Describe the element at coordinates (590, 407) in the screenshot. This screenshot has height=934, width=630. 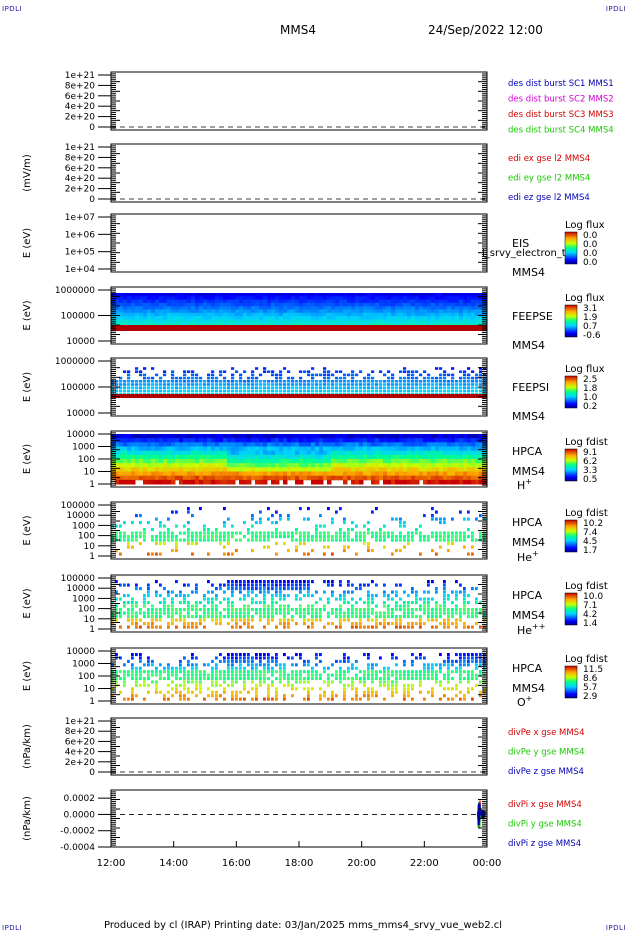
I see `feepsi-colorbar-tick-label: 0.2` at that location.